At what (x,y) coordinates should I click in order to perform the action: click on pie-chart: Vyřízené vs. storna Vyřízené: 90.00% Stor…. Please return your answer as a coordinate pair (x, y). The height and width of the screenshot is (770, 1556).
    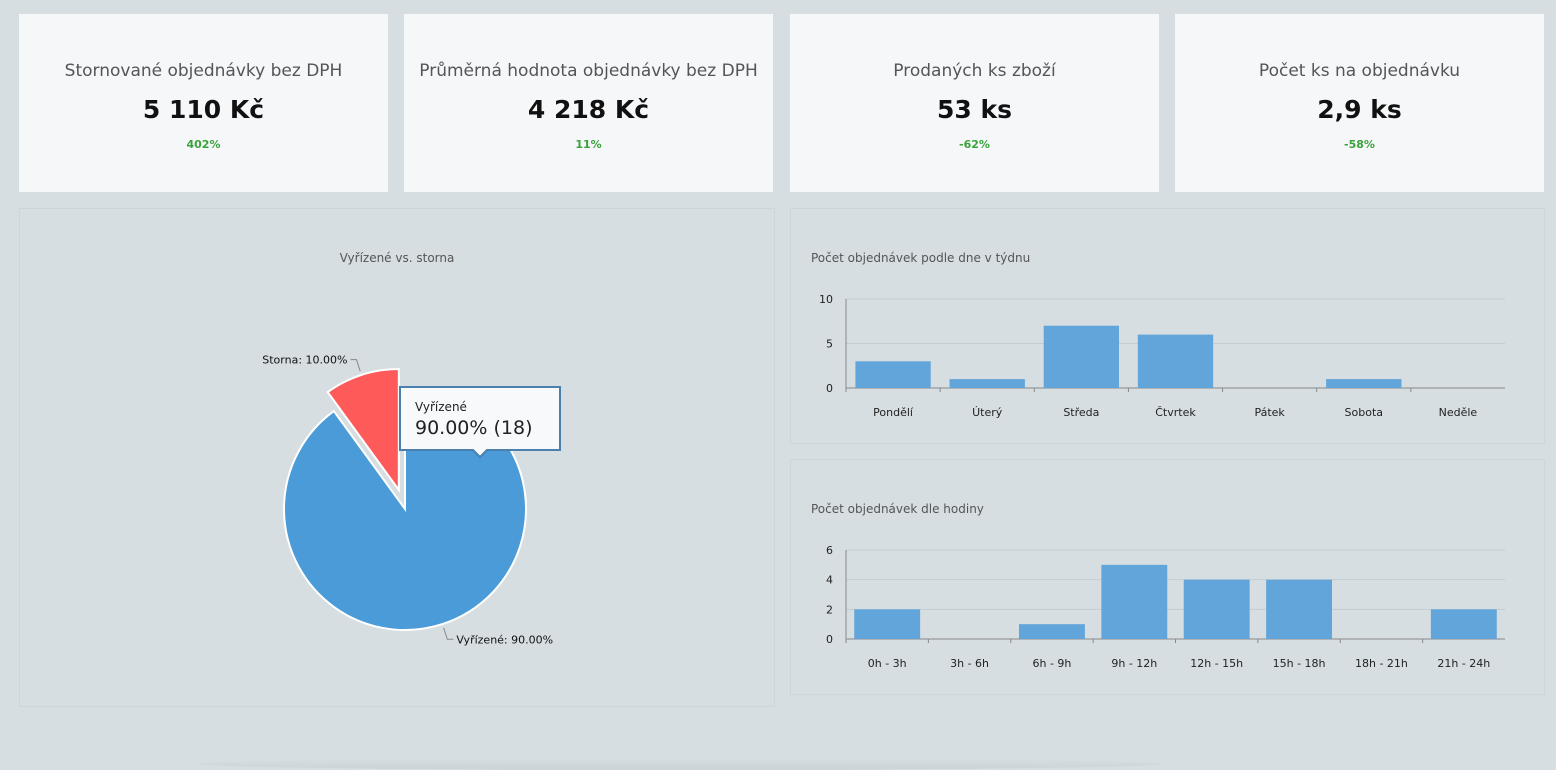
    Looking at the image, I should click on (411, 448).